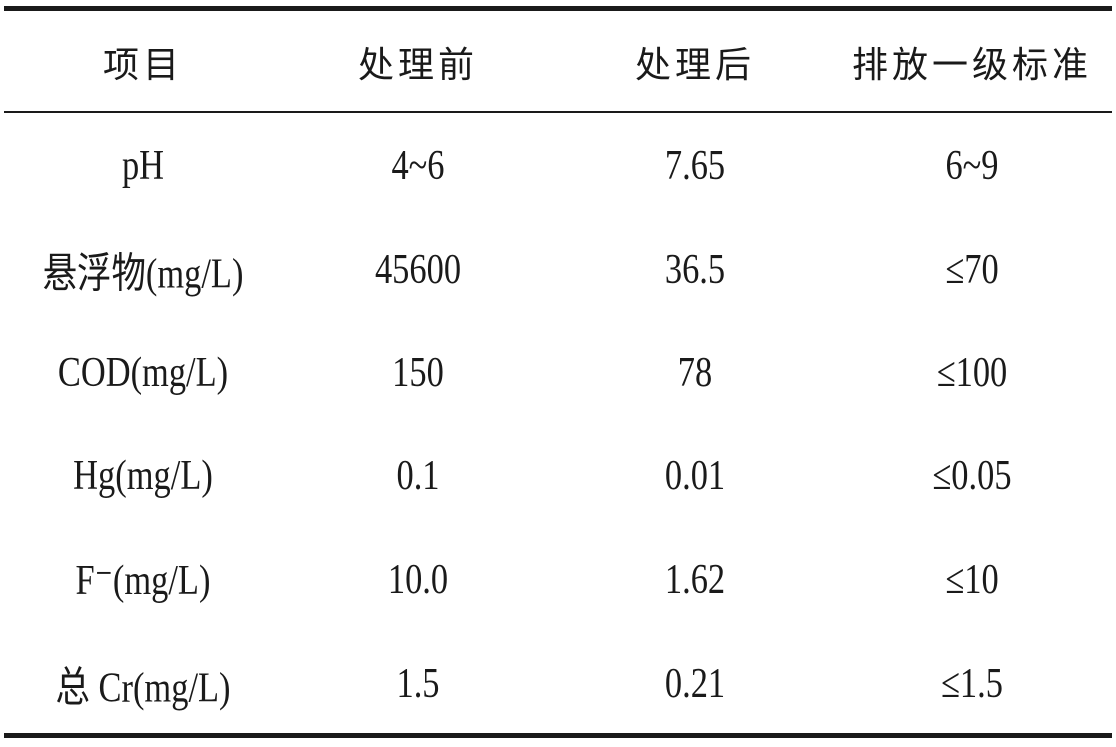 This screenshot has width=1116, height=747. I want to click on table-cell: 1.62, so click(695, 580).